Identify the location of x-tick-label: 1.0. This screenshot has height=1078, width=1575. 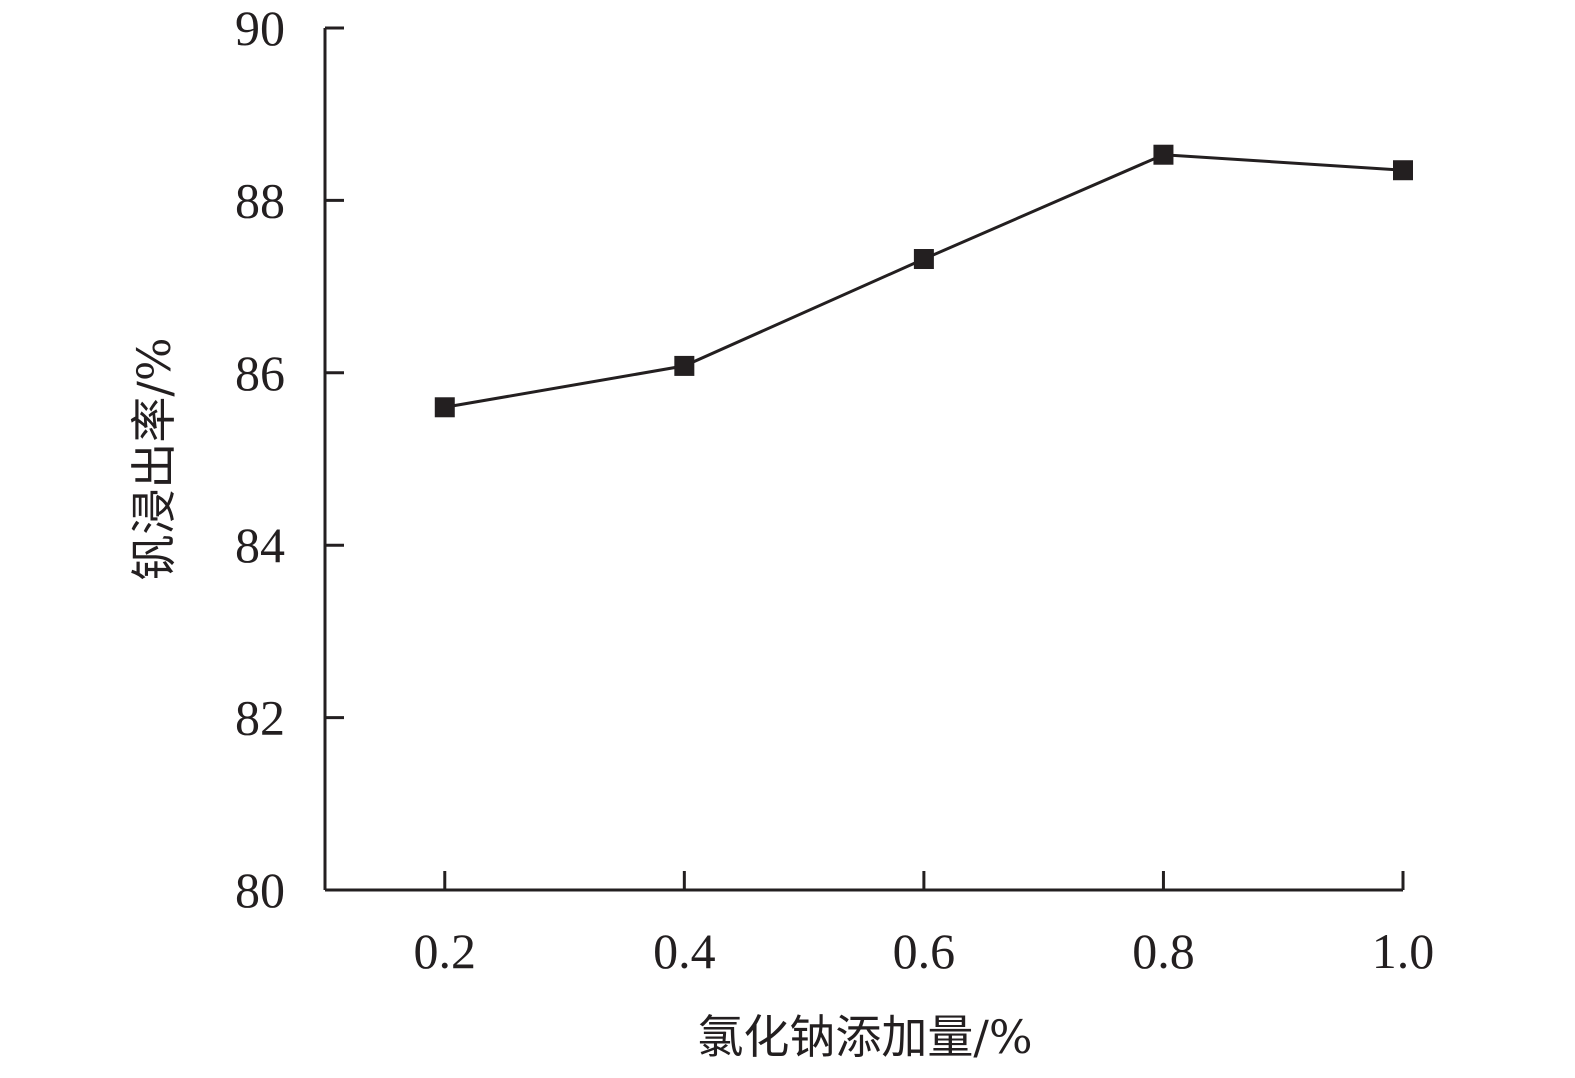
(1403, 951).